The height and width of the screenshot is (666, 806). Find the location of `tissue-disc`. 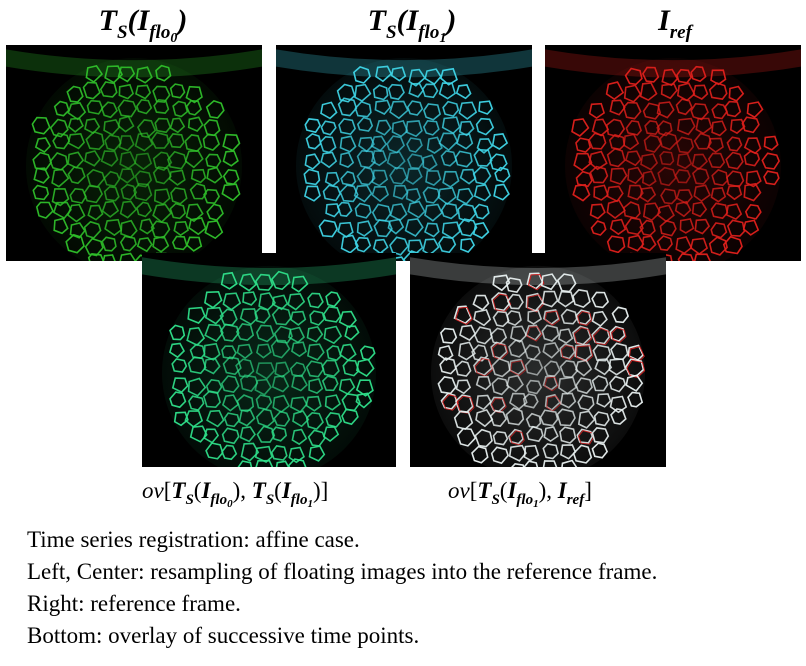

tissue-disc is located at coordinates (538, 366).